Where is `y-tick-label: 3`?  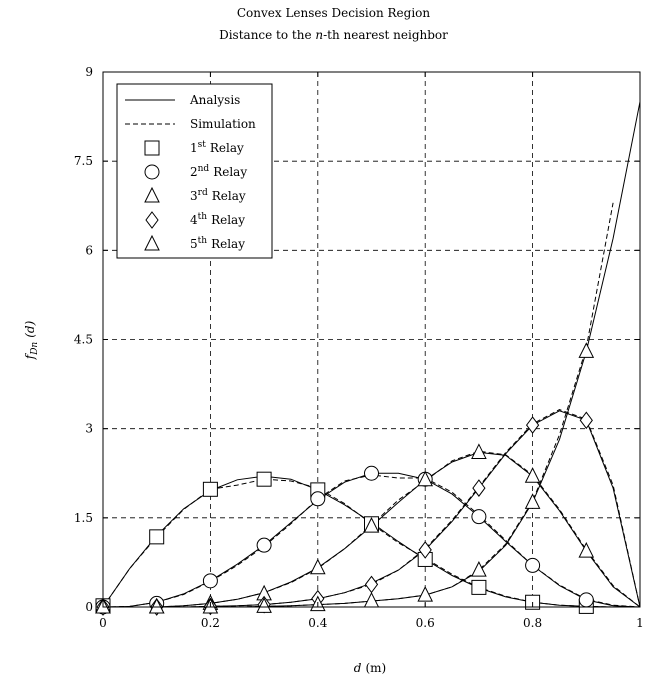
y-tick-label: 3 is located at coordinates (89, 429).